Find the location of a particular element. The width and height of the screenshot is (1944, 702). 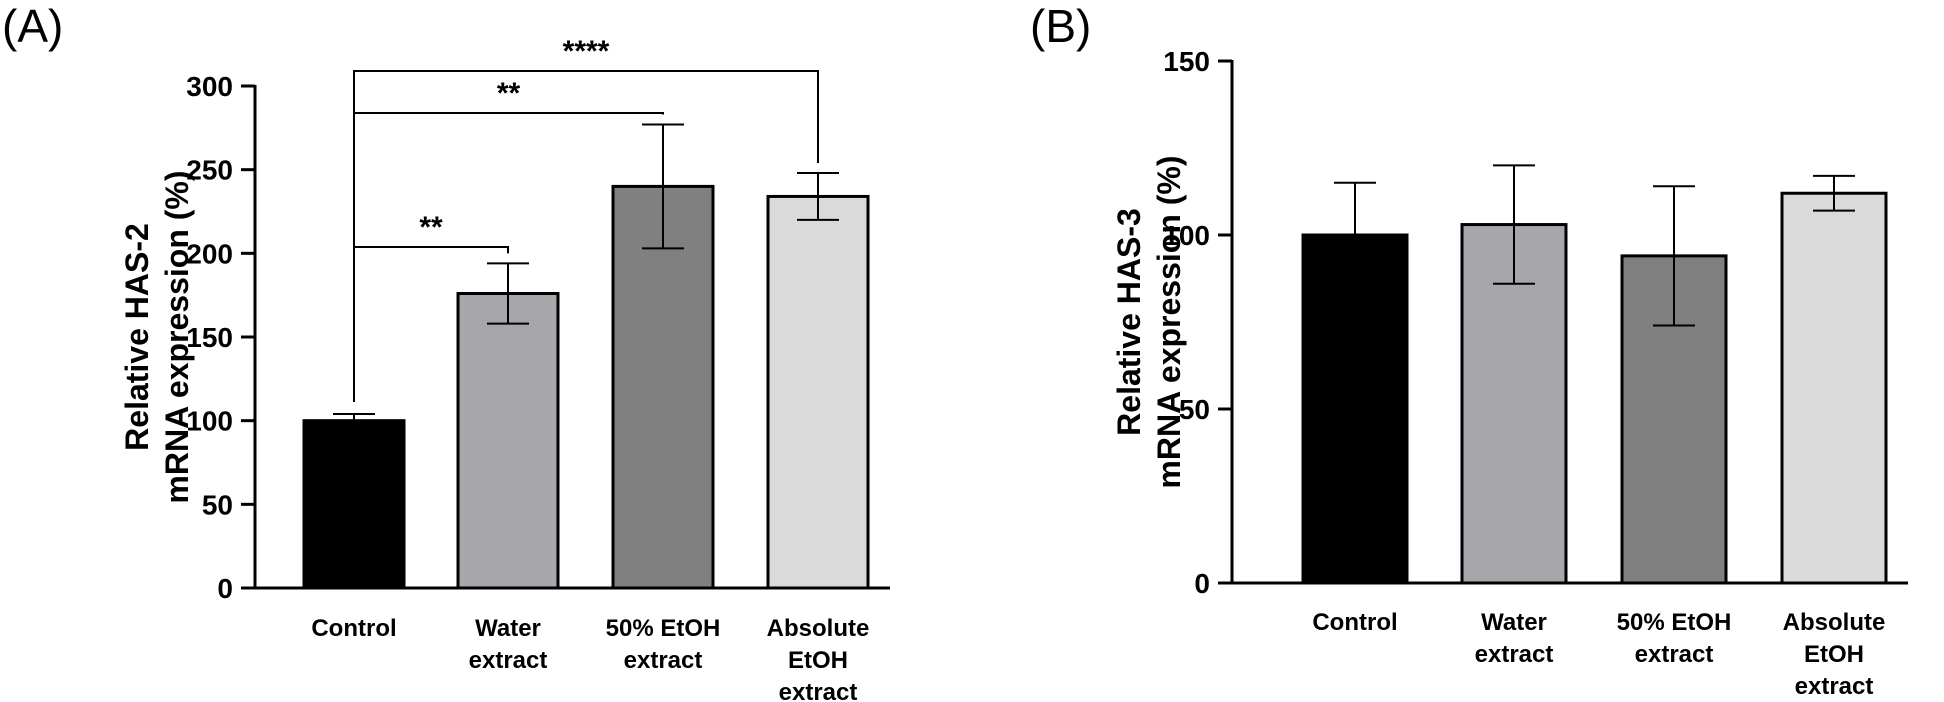

panelA-sig-label-2: **** is located at coordinates (586, 51).